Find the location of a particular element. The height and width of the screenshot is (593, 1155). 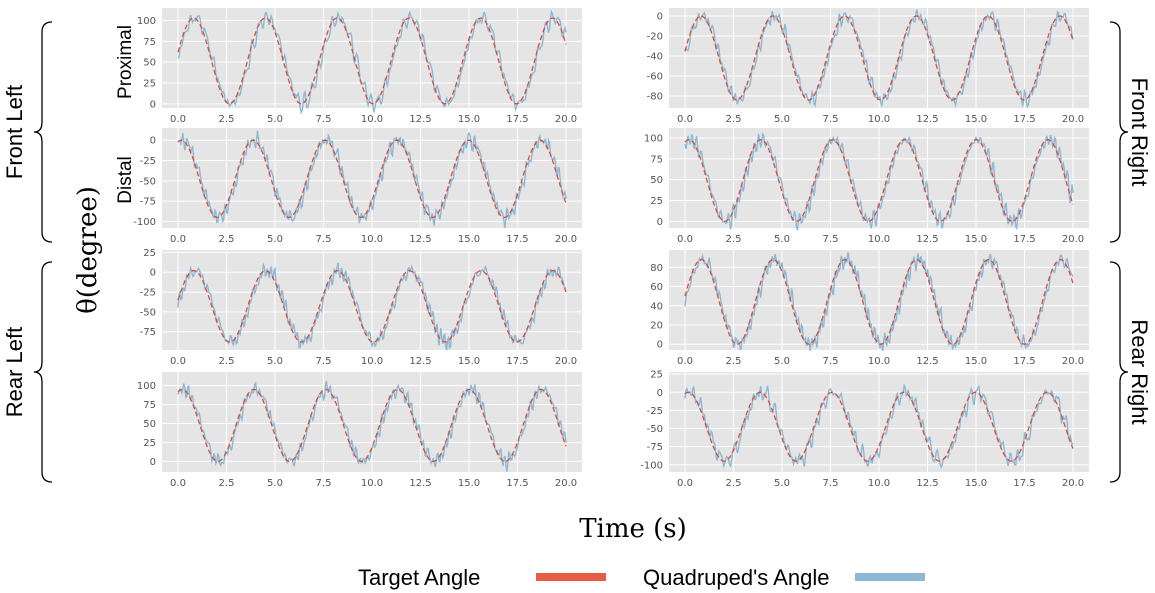

front-right-distal-ytick-label: 0 is located at coordinates (660, 222).